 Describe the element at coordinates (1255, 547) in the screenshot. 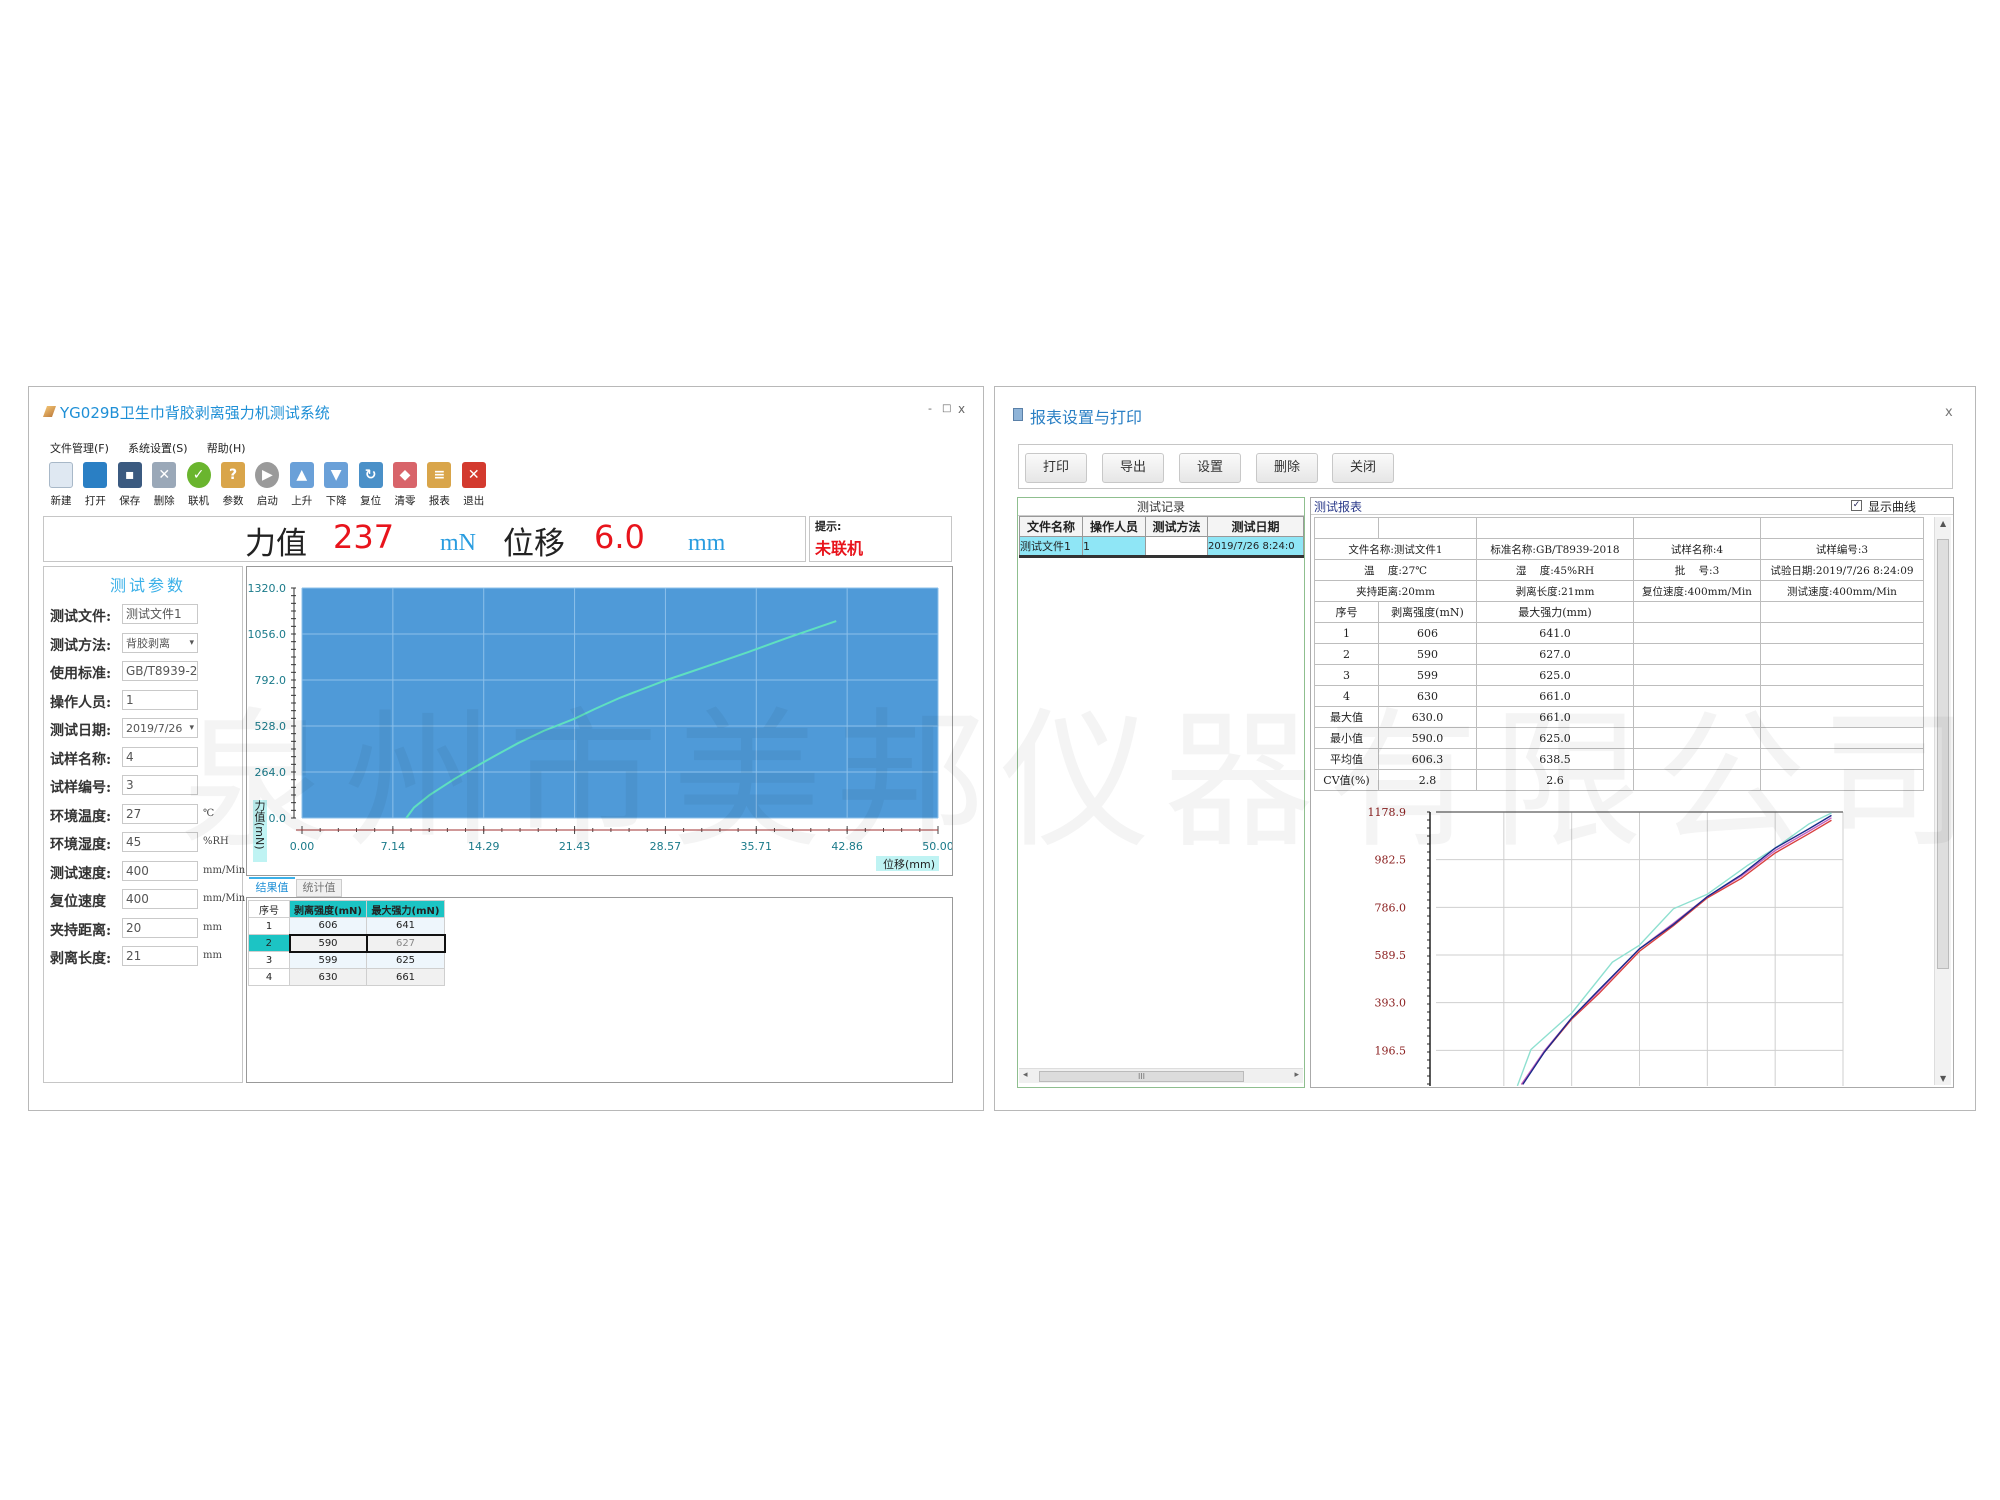

I see `table-cell: 2019/7/26 8:24:0` at that location.